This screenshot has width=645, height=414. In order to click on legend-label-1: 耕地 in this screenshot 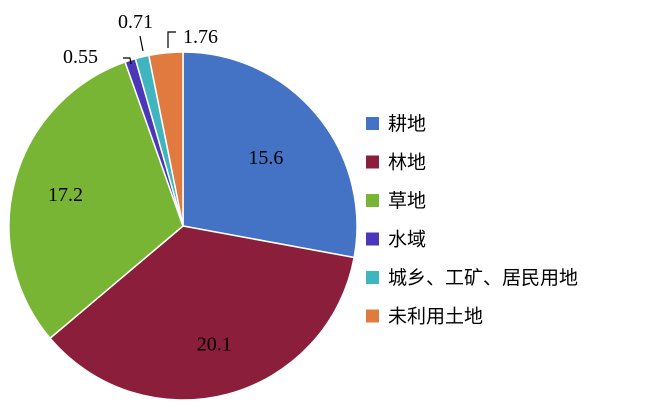, I will do `click(407, 124)`.